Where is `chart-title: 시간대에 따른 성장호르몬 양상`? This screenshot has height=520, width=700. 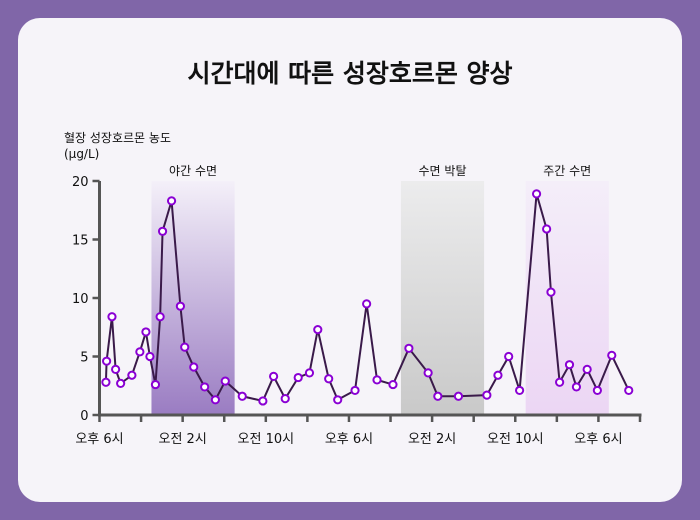
chart-title: 시간대에 따른 성장호르몬 양상 is located at coordinates (350, 73).